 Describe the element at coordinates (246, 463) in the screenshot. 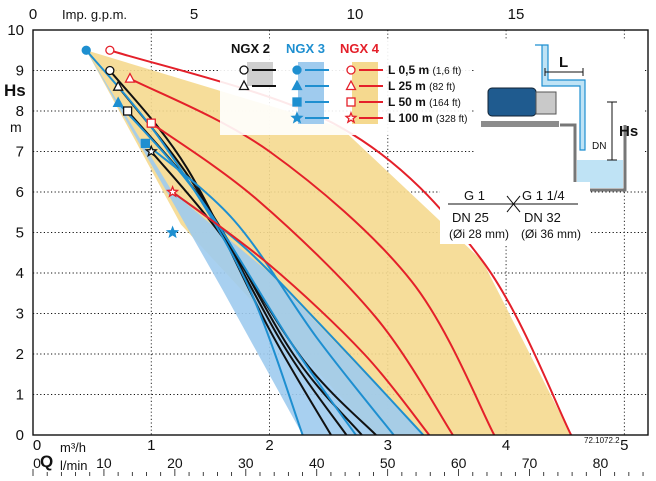

I see `x-lmin-tick-label: 30` at that location.